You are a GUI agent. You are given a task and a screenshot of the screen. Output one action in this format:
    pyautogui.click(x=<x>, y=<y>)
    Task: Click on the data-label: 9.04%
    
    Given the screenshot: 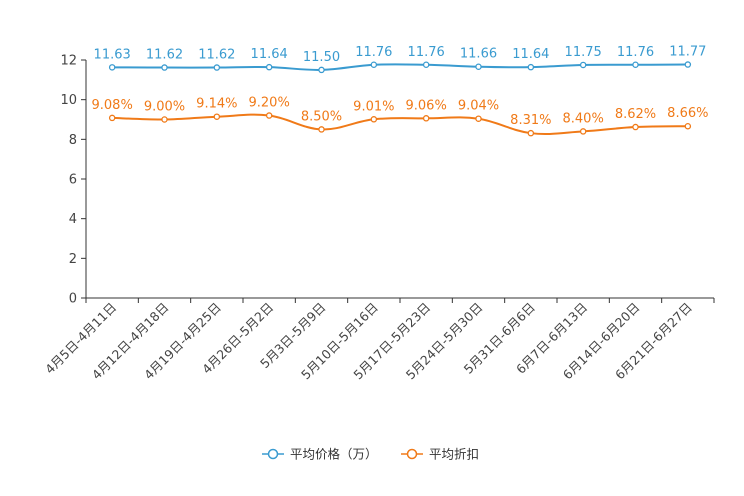 What is the action you would take?
    pyautogui.click(x=478, y=106)
    